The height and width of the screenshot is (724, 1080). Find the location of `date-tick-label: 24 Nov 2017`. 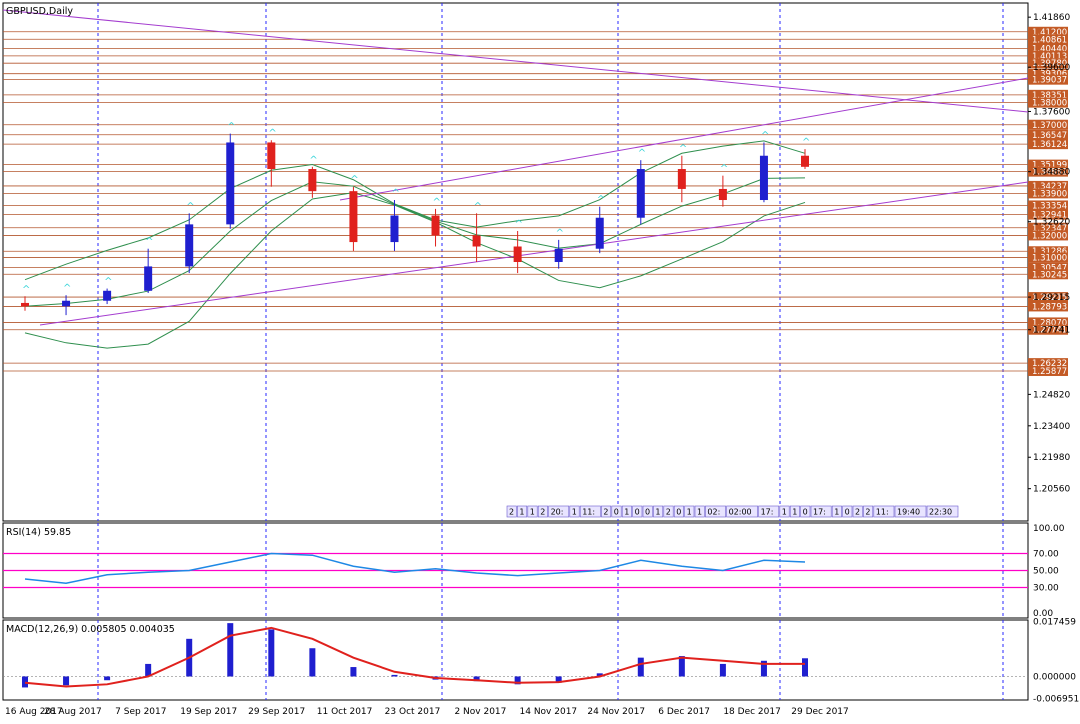

date-tick-label: 24 Nov 2017 is located at coordinates (616, 712).